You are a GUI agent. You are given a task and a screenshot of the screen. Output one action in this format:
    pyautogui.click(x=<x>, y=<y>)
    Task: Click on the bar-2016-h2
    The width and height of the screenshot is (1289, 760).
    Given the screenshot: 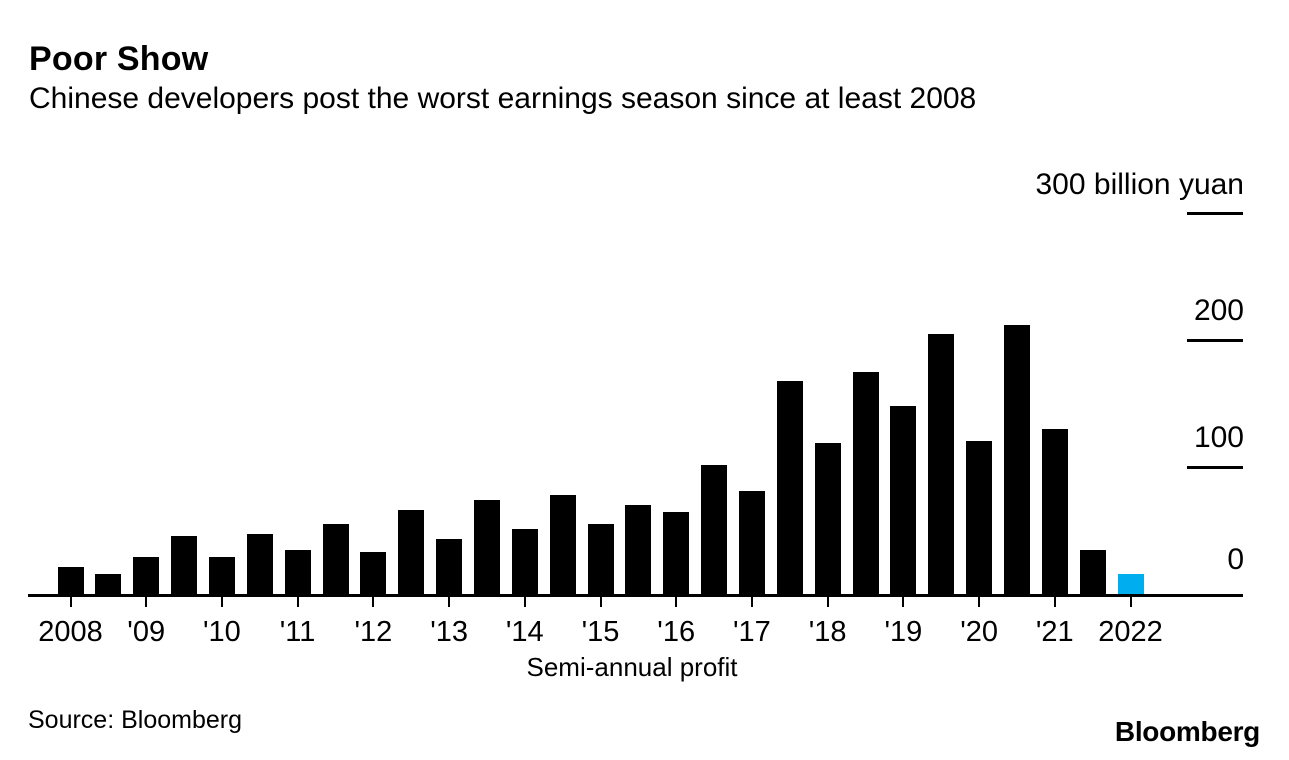 What is the action you would take?
    pyautogui.click(x=714, y=529)
    